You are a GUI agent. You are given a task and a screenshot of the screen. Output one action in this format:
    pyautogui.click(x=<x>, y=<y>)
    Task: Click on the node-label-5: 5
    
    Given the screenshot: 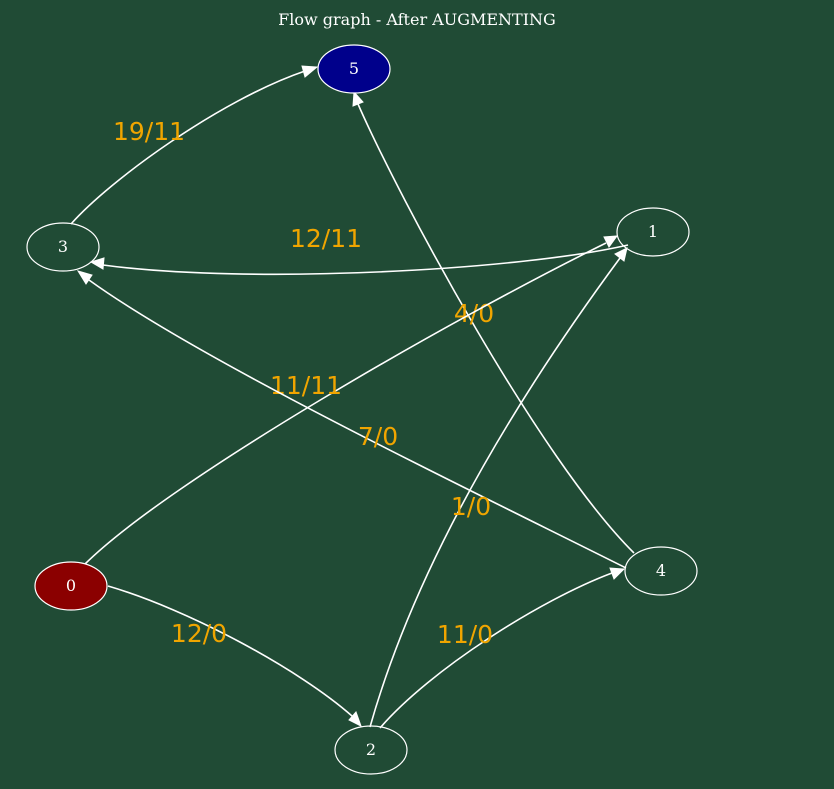 What is the action you would take?
    pyautogui.click(x=354, y=68)
    